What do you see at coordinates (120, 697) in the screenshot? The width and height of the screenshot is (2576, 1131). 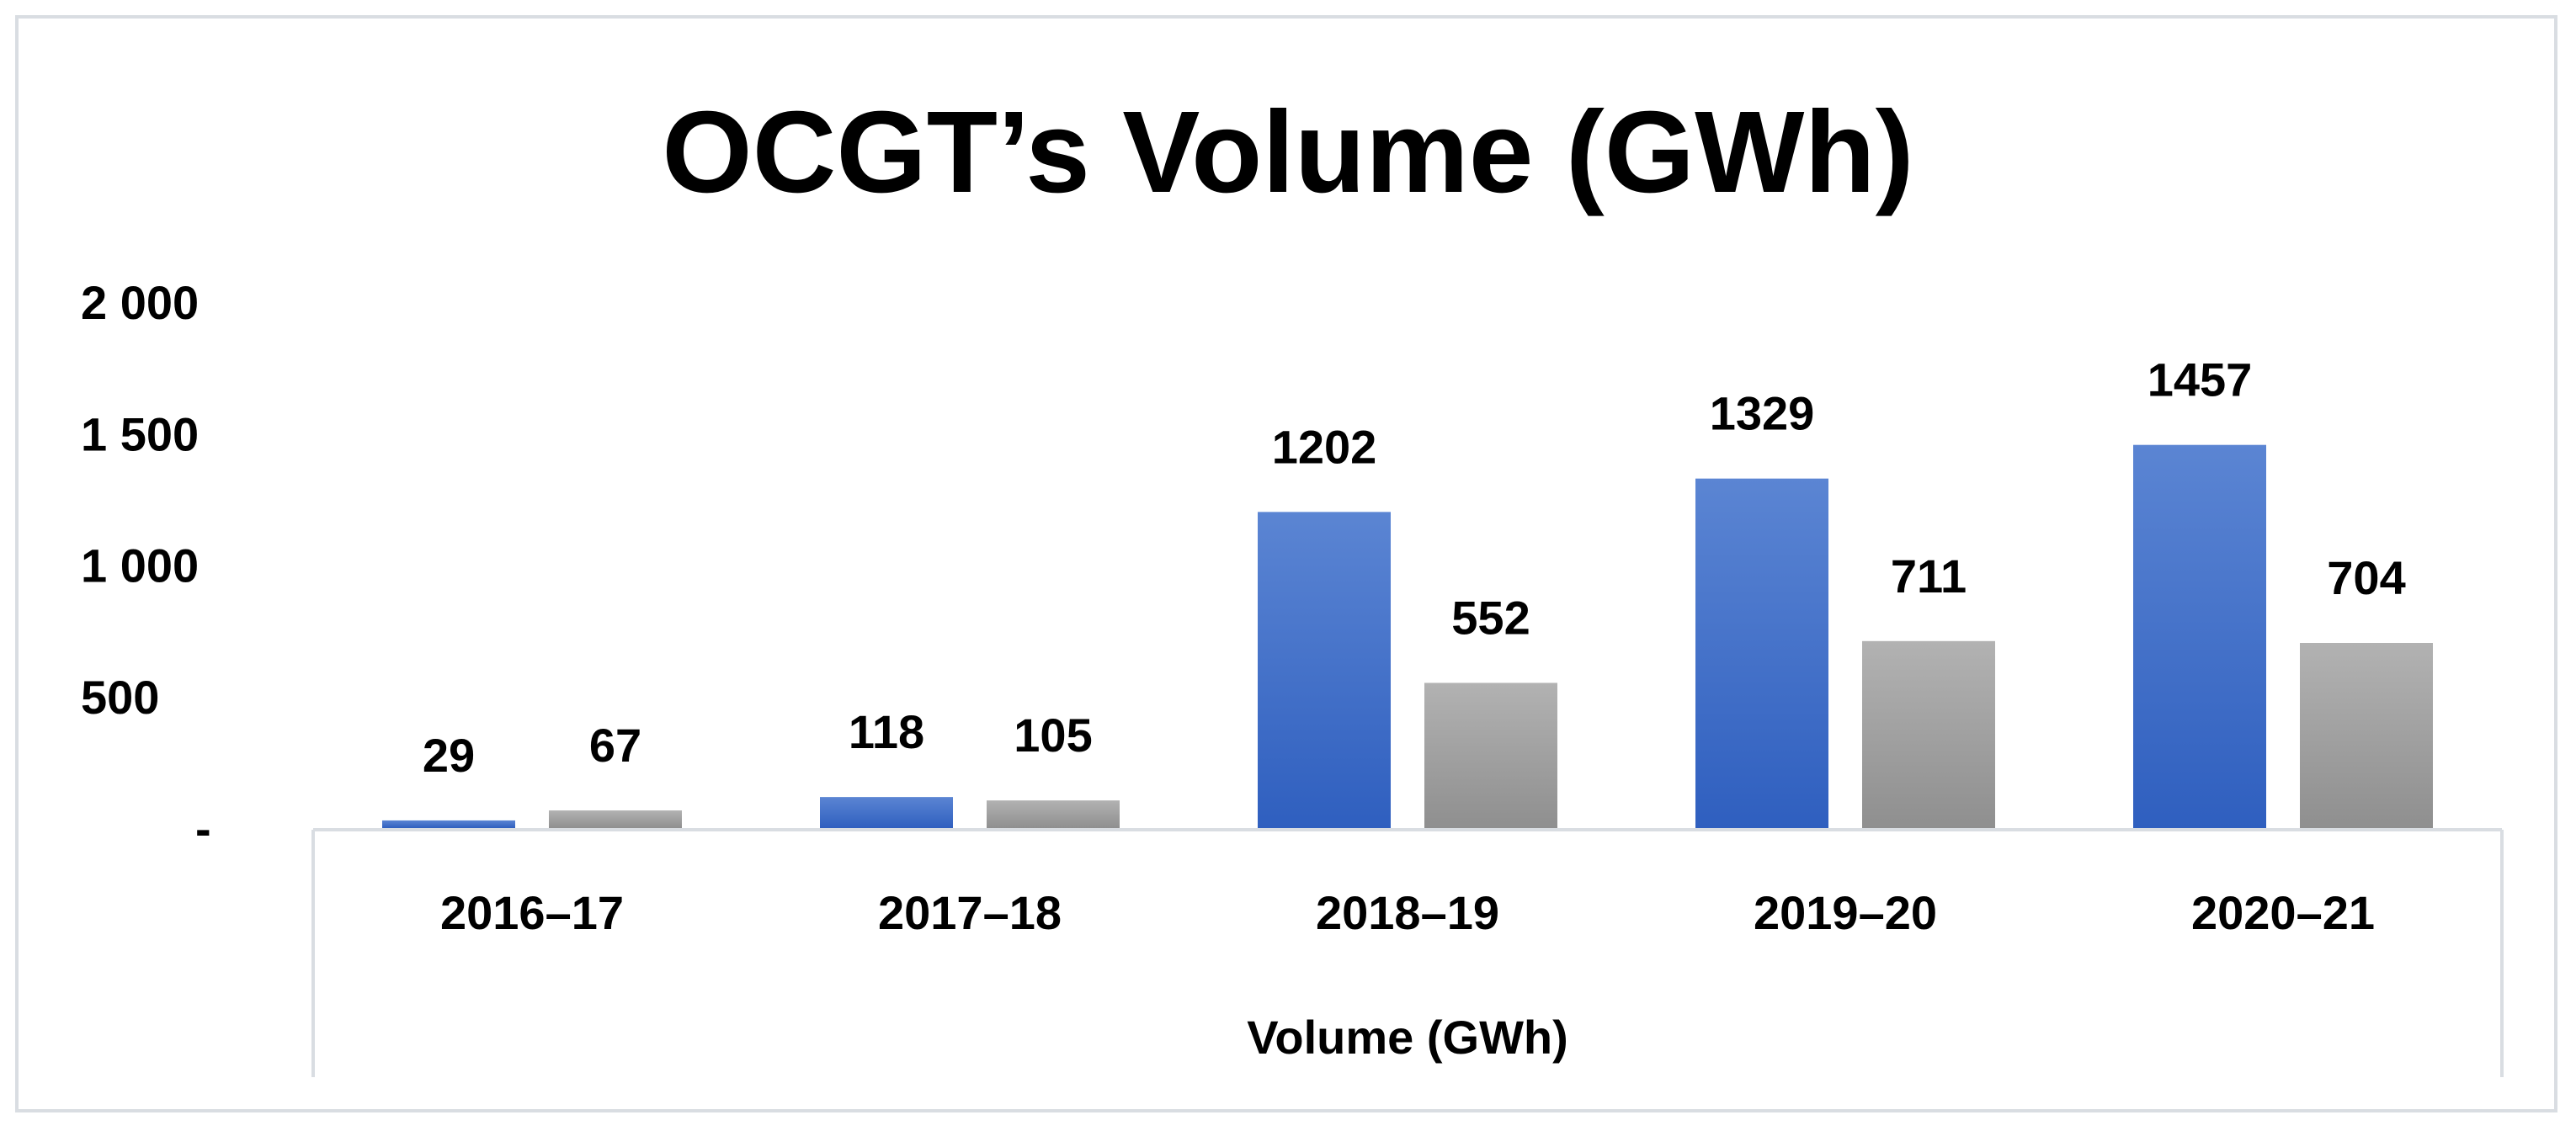 I see `y-tick-label: 500` at bounding box center [120, 697].